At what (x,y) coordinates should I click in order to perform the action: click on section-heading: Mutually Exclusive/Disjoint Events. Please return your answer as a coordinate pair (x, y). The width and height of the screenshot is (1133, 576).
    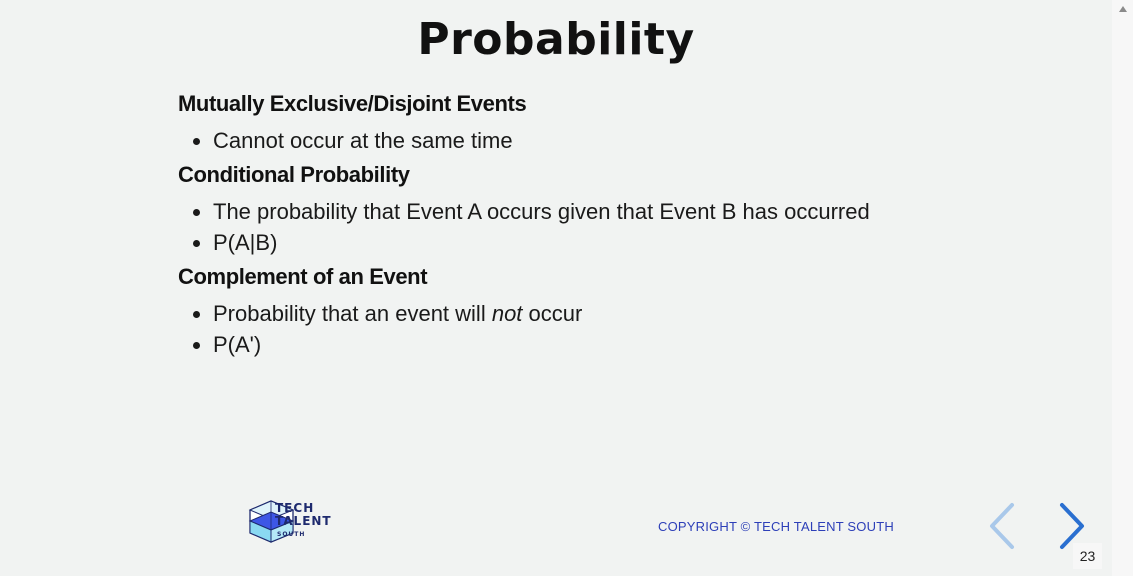
    Looking at the image, I should click on (352, 103).